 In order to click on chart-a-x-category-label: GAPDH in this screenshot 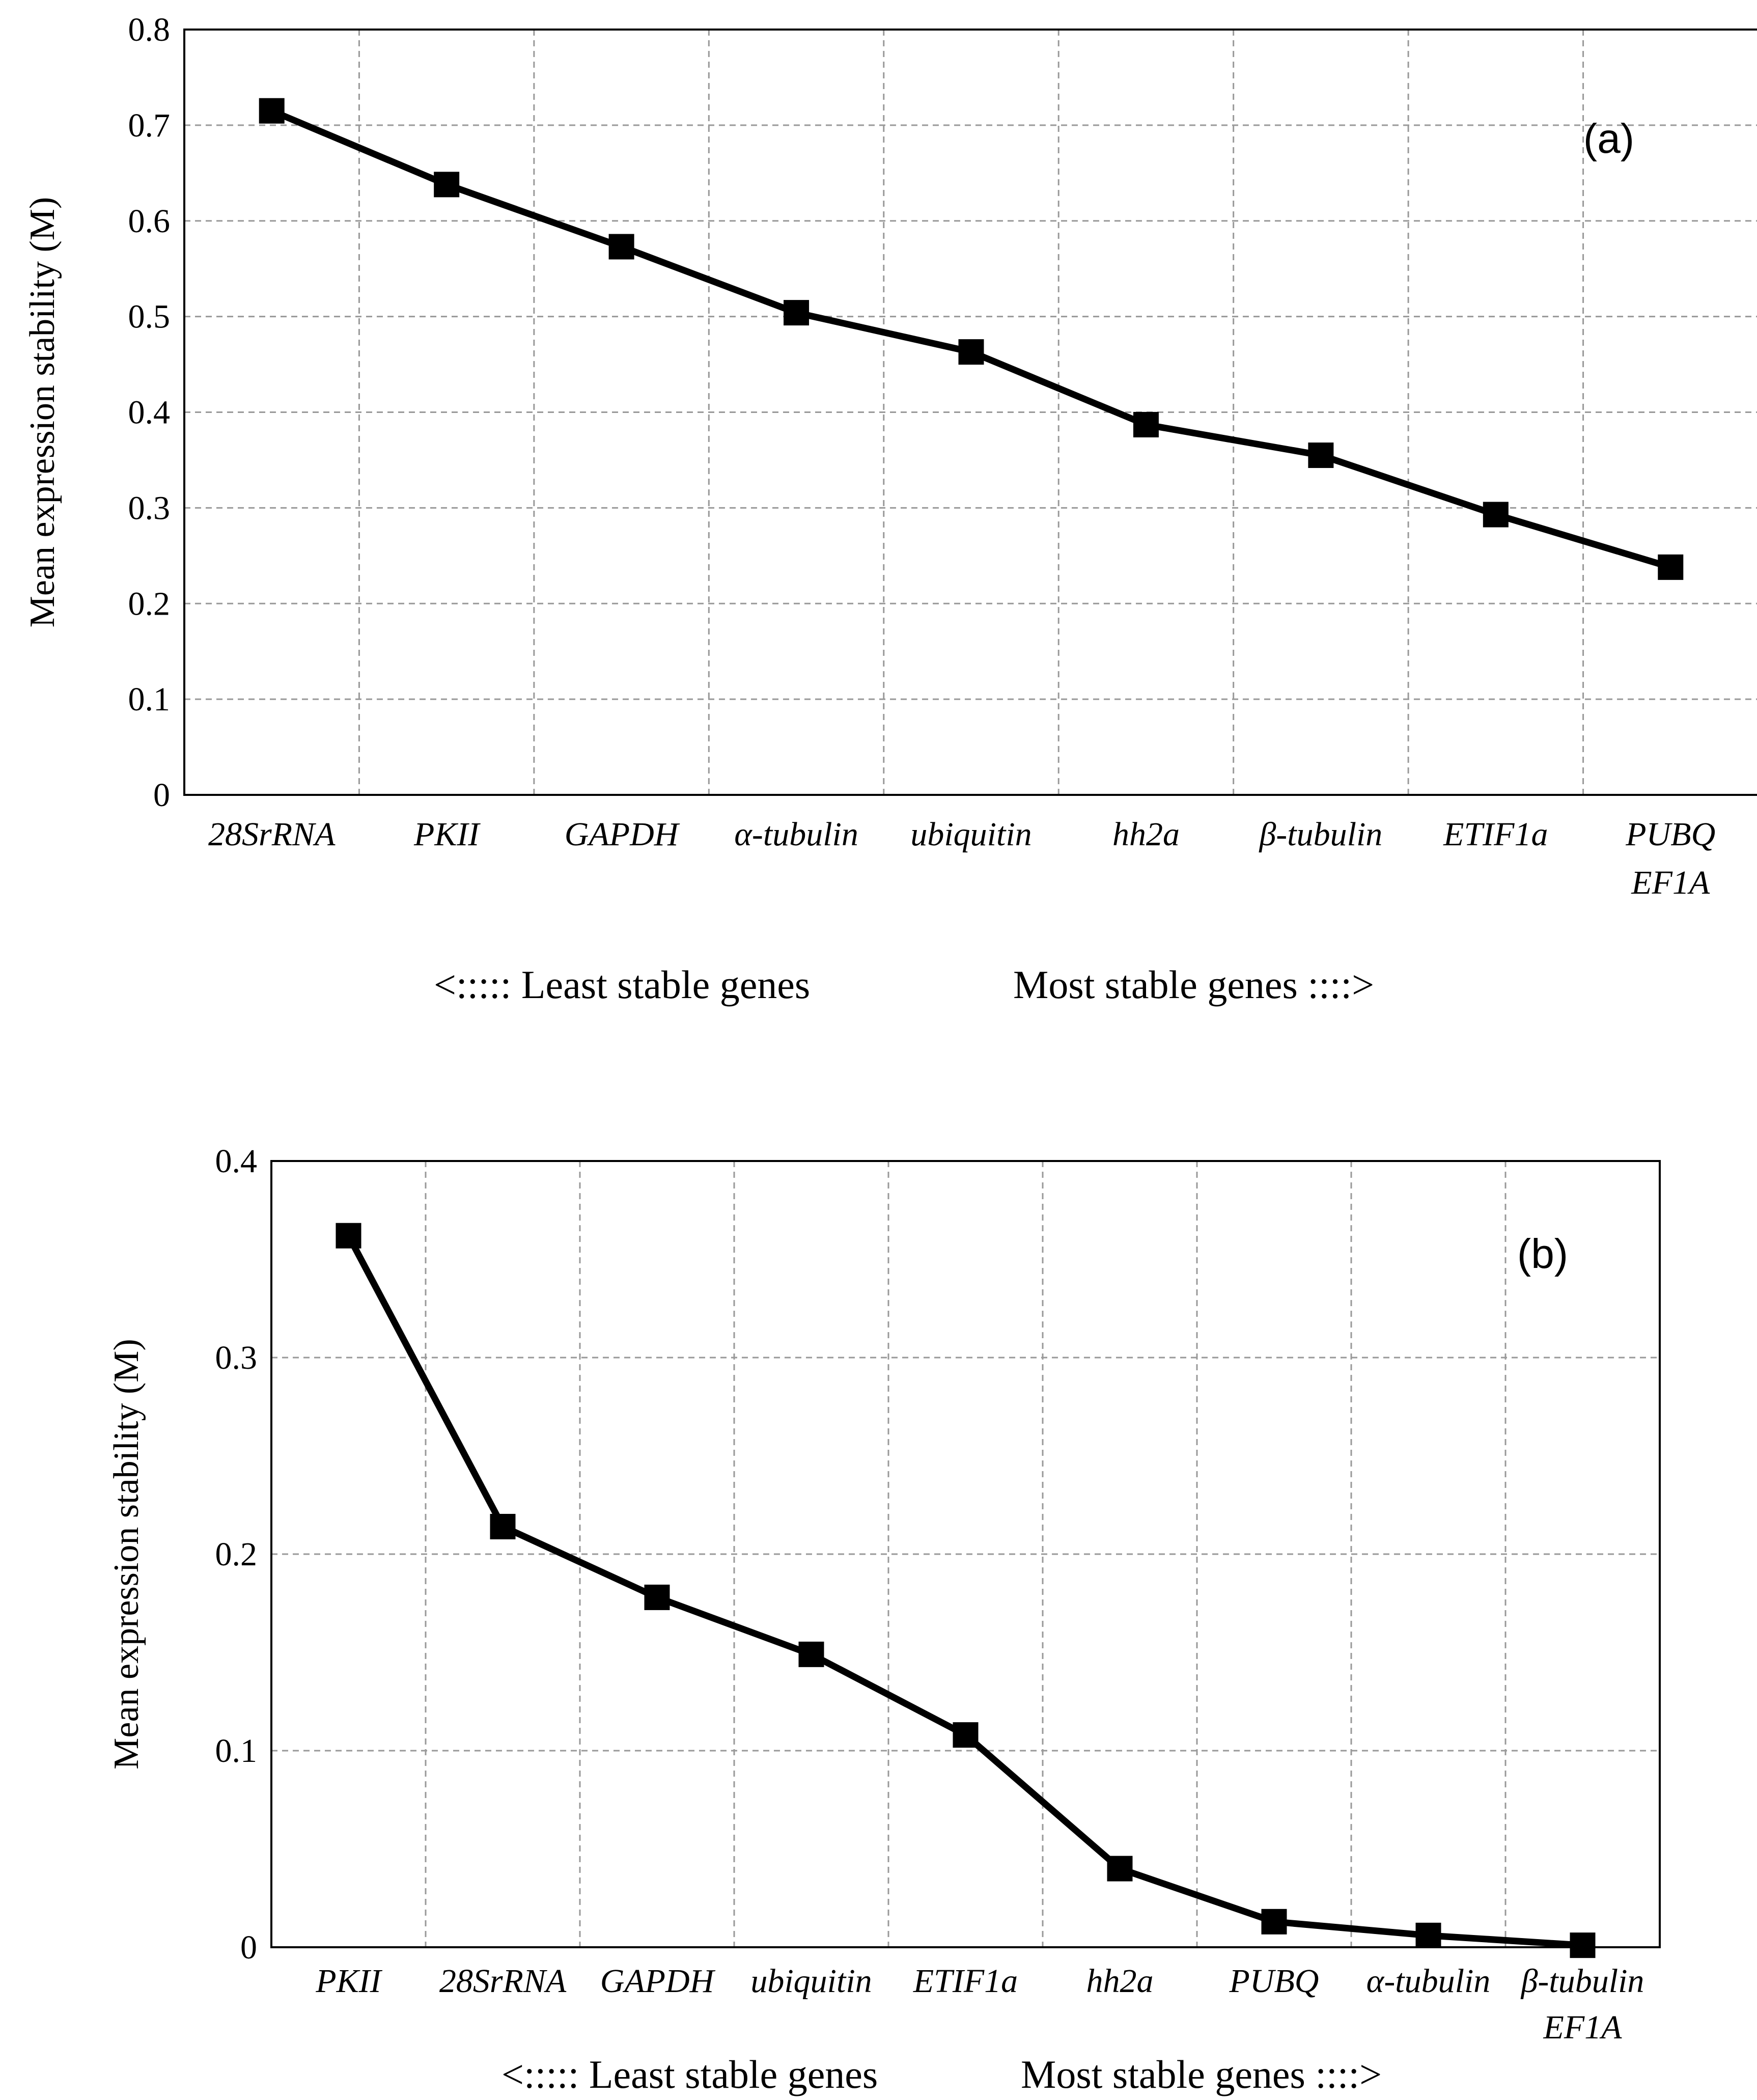, I will do `click(622, 835)`.